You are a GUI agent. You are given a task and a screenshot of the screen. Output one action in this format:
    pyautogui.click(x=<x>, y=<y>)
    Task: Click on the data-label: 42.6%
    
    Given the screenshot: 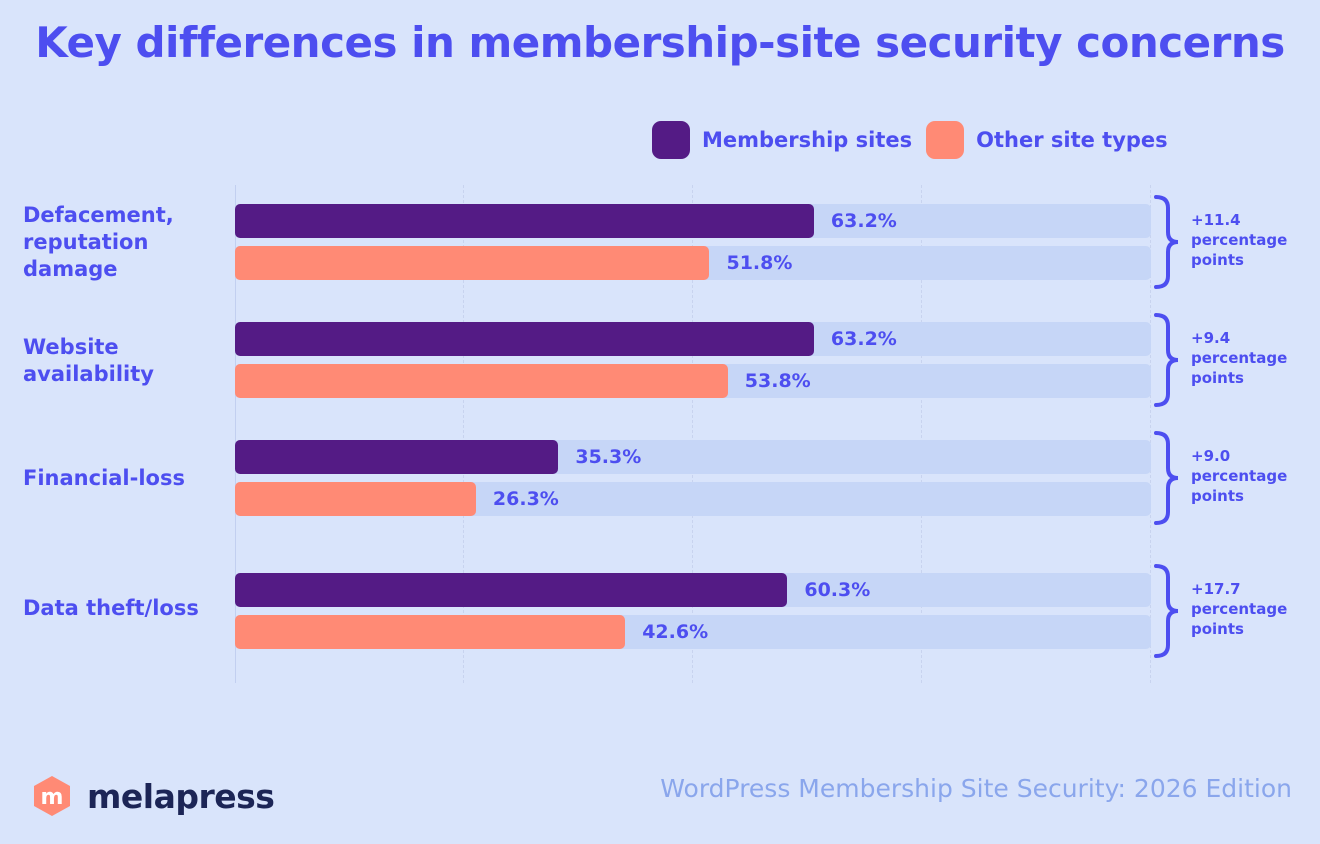 What is the action you would take?
    pyautogui.click(x=675, y=632)
    